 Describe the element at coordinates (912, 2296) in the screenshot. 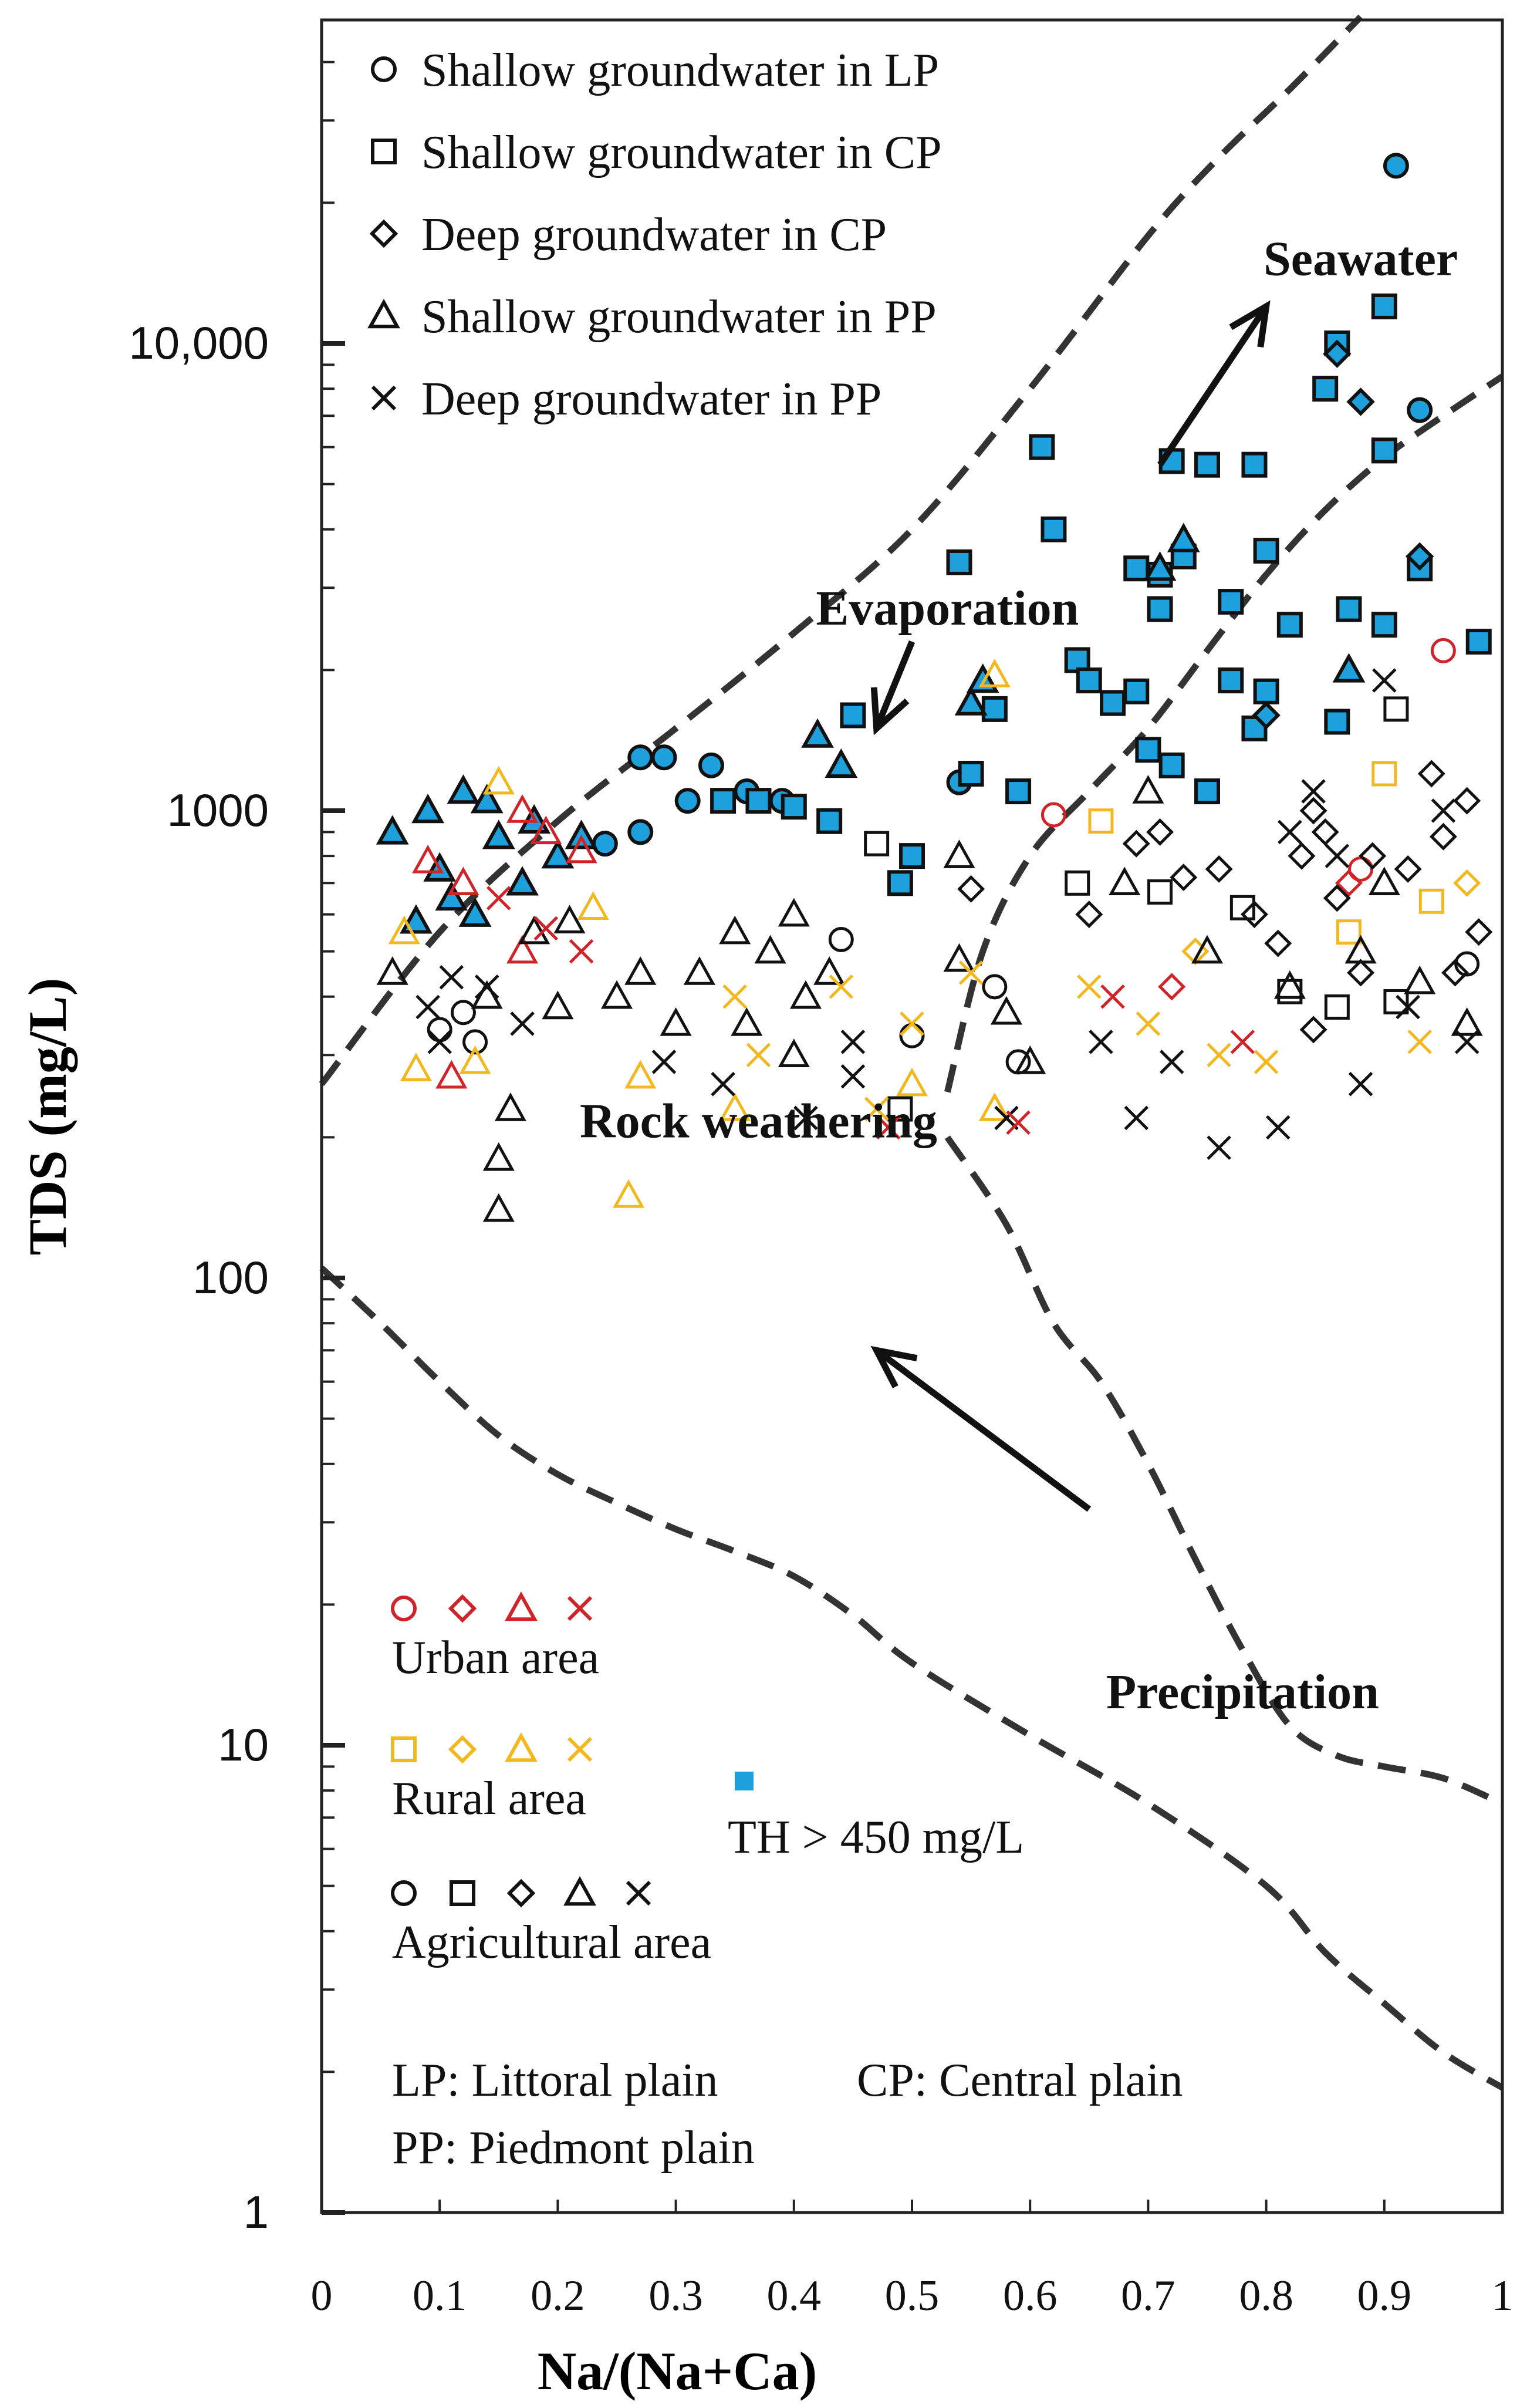

I see `x-tick-label: 0.5` at that location.